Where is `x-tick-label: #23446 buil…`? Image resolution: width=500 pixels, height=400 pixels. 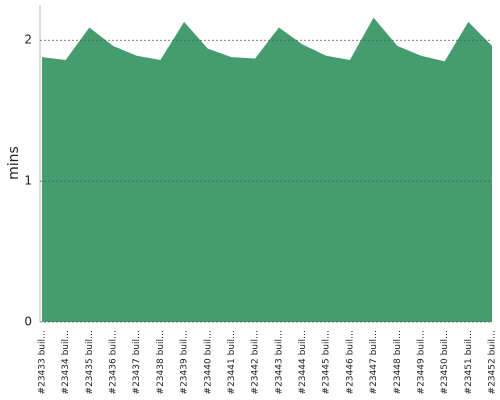 x-tick-label: #23446 buil… is located at coordinates (350, 362).